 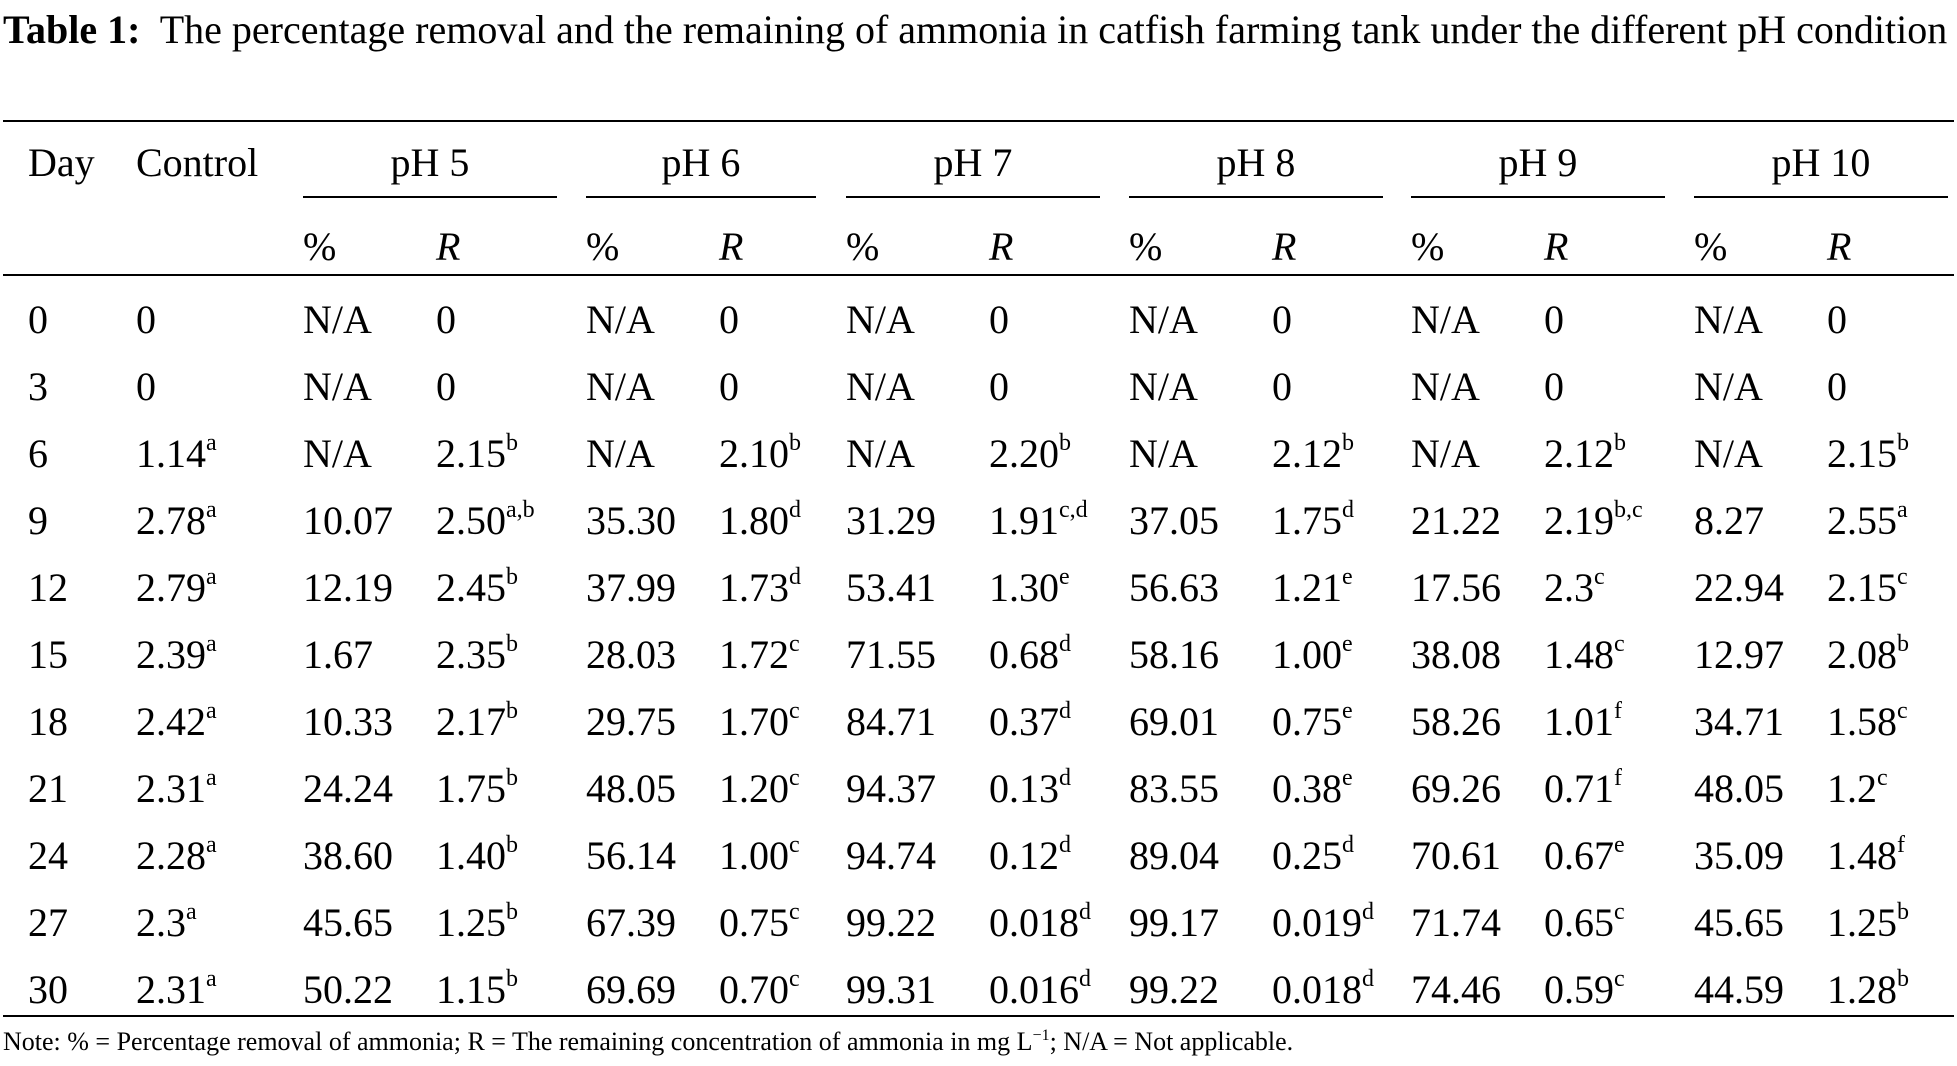 What do you see at coordinates (1862, 453) in the screenshot?
I see `row-r-value: 2.15` at bounding box center [1862, 453].